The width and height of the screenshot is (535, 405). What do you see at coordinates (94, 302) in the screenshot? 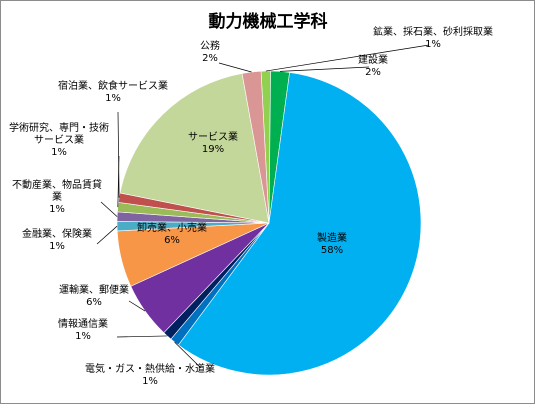
I see `slice-label-value-5: 6%` at bounding box center [94, 302].